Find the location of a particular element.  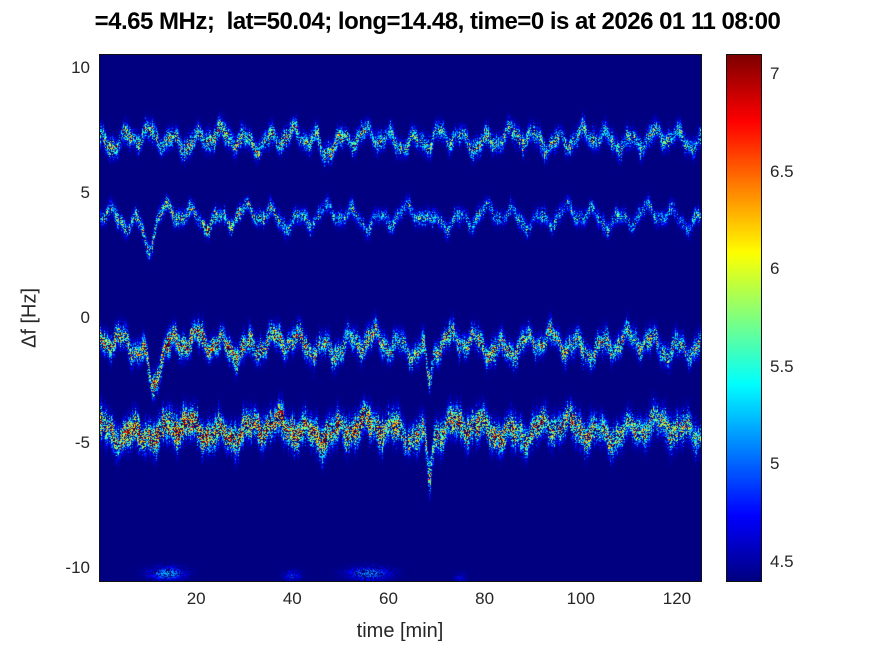

x-tick-label: 20 is located at coordinates (196, 598).